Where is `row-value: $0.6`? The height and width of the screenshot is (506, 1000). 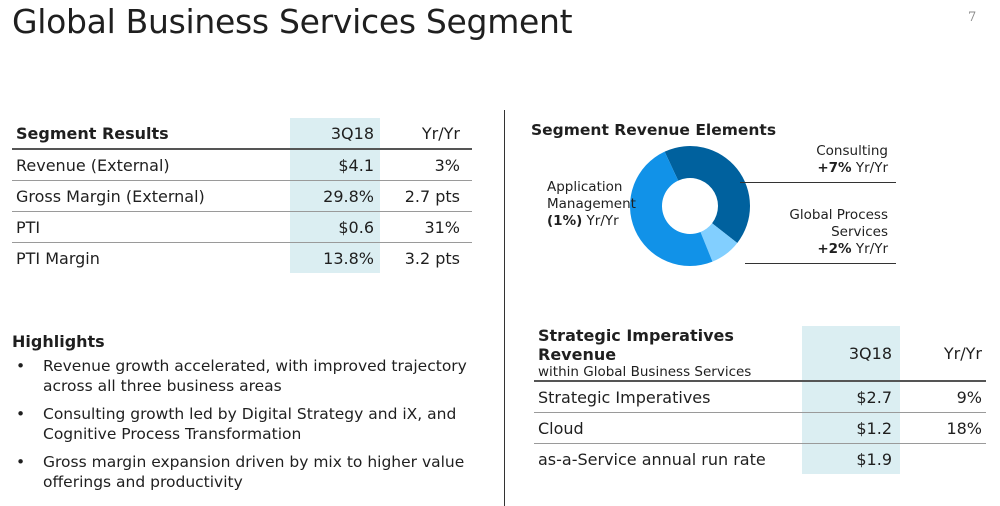 row-value: $0.6 is located at coordinates (335, 227).